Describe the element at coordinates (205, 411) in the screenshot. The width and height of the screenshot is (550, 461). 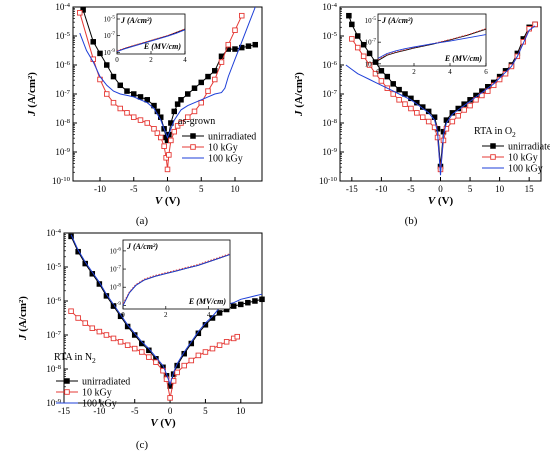
I see `x-tick-label: 5` at that location.